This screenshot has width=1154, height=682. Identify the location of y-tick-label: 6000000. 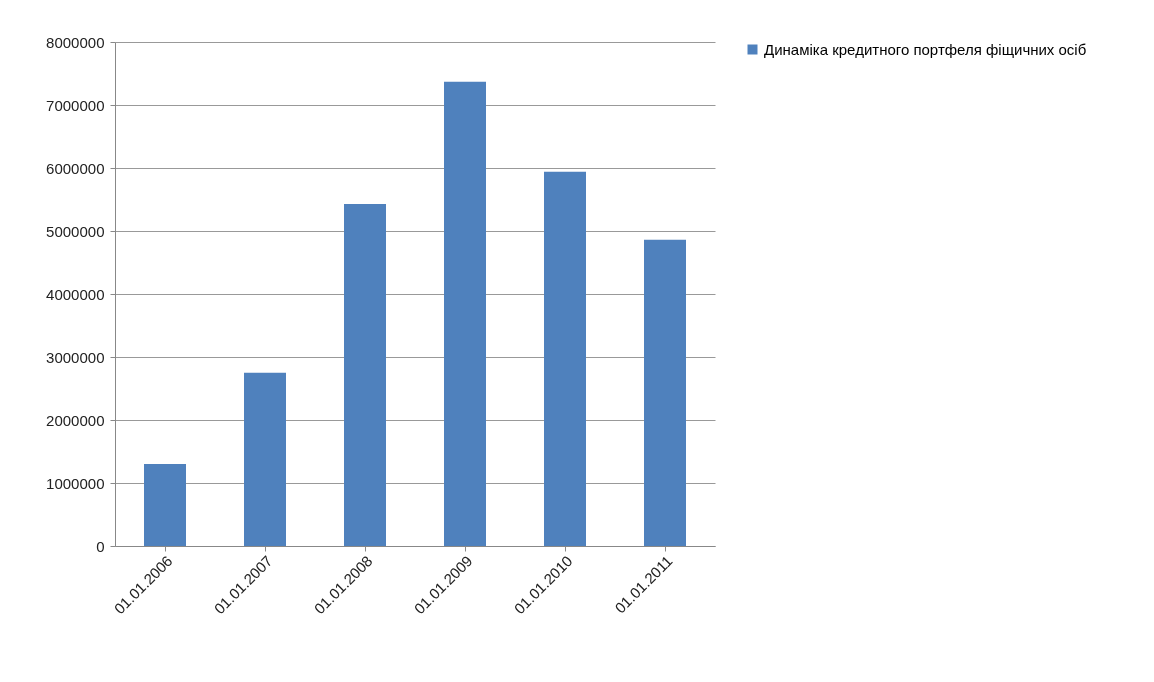
(75, 168).